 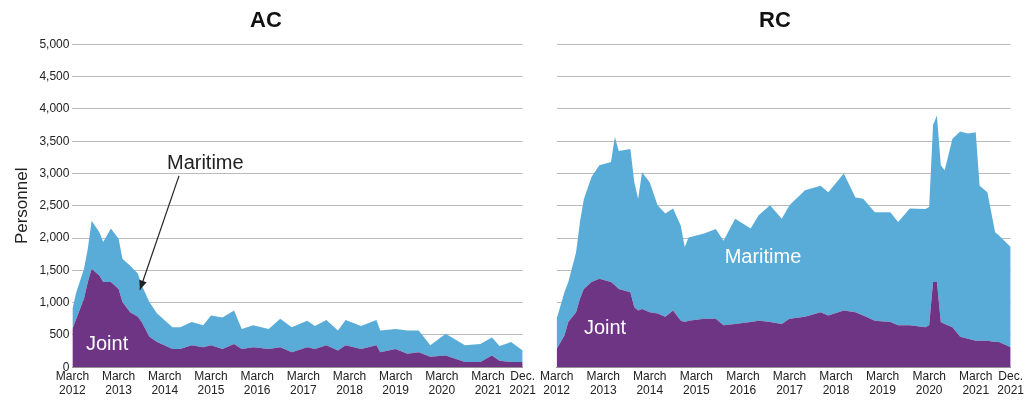 What do you see at coordinates (54, 140) in the screenshot?
I see `y-tick-label: 3,500` at bounding box center [54, 140].